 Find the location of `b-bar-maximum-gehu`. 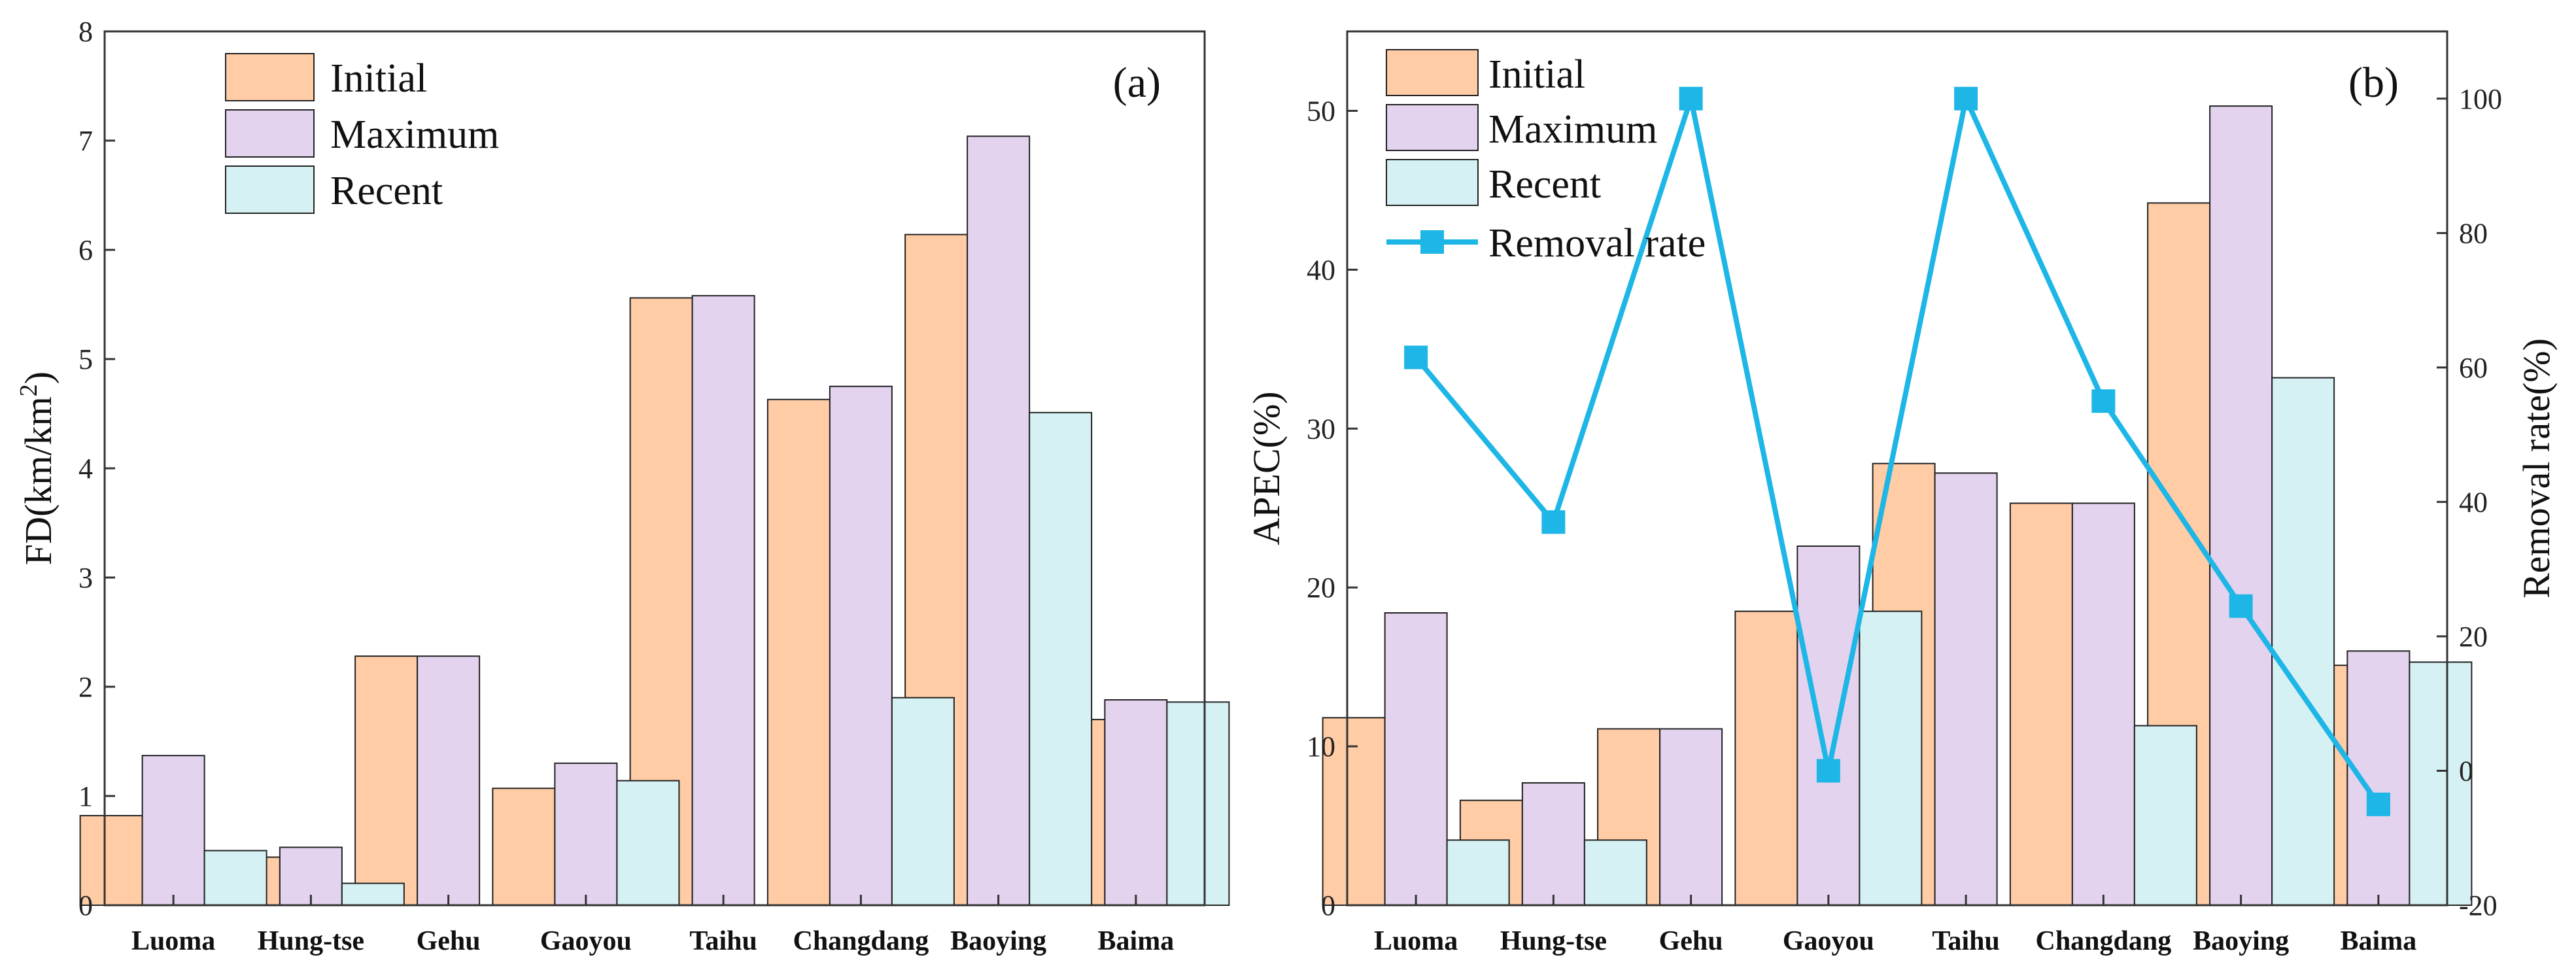

b-bar-maximum-gehu is located at coordinates (1691, 817).